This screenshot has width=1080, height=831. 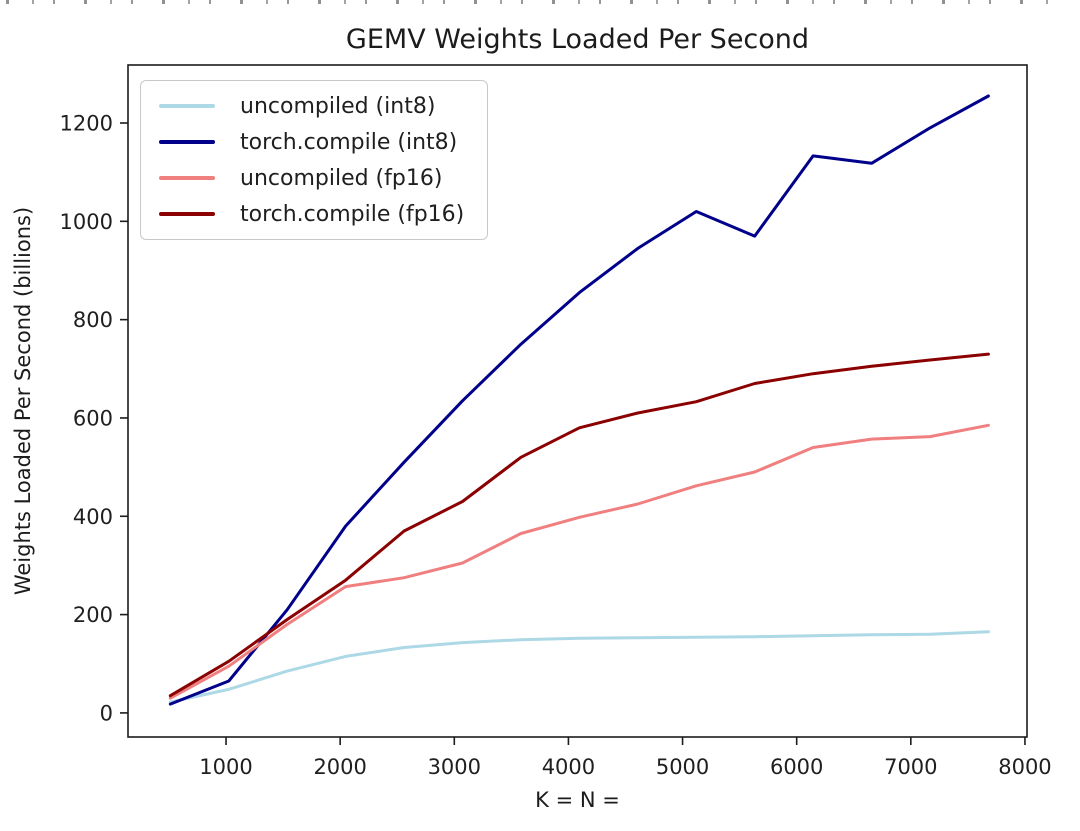 I want to click on legend-entry: torch.compile (int8), so click(x=314, y=142).